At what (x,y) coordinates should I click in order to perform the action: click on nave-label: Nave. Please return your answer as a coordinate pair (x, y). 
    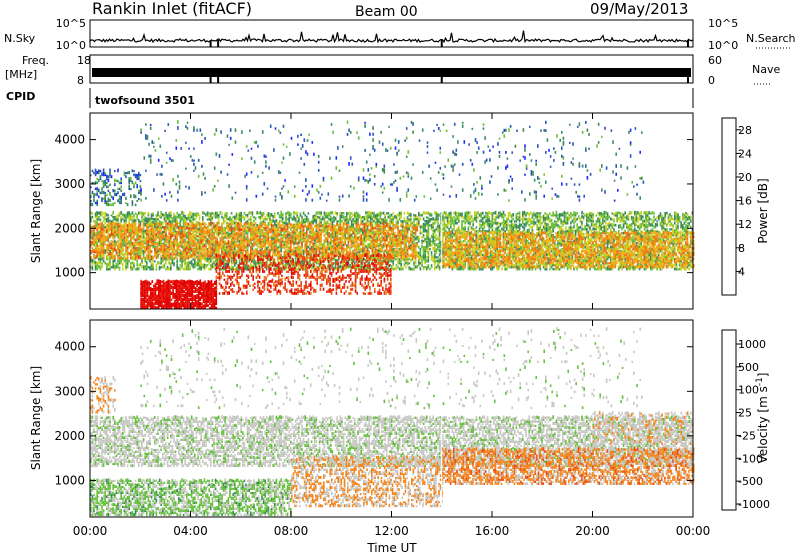
    Looking at the image, I should click on (766, 69).